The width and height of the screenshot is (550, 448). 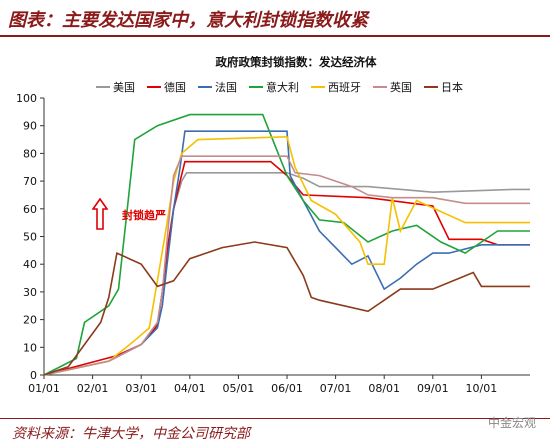 I want to click on legend-label: 日本, so click(x=452, y=87).